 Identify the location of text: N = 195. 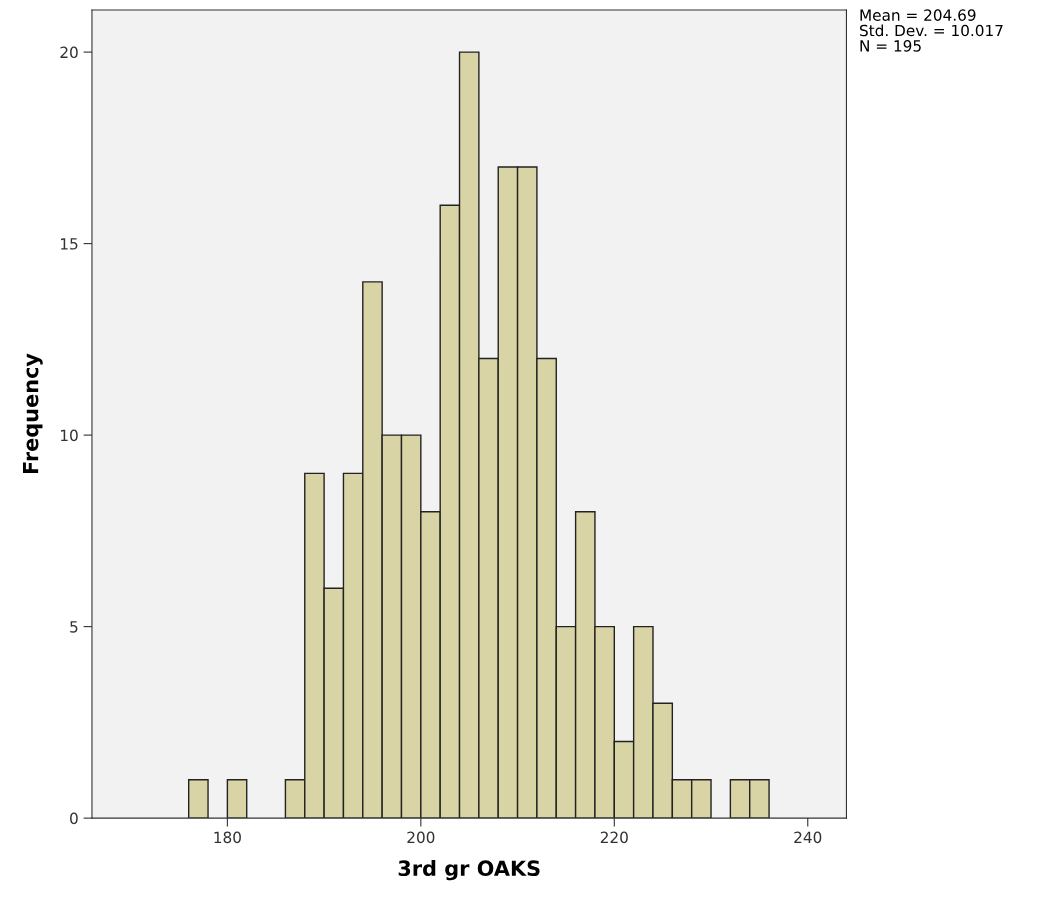
(890, 46).